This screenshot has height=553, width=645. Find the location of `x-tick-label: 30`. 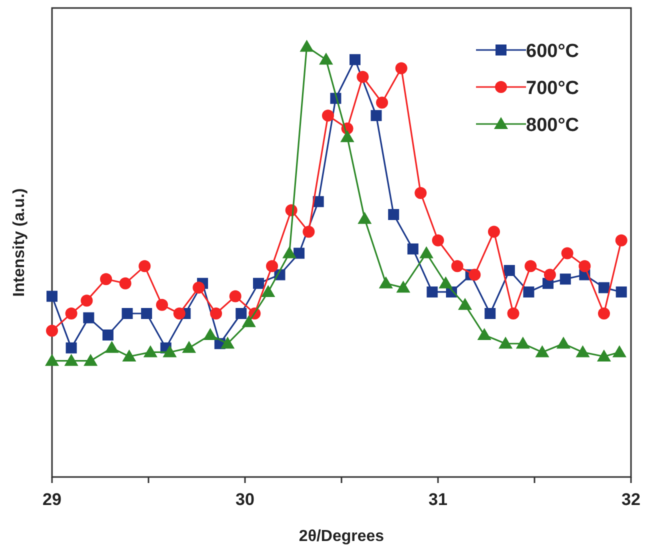

x-tick-label: 30 is located at coordinates (245, 499).